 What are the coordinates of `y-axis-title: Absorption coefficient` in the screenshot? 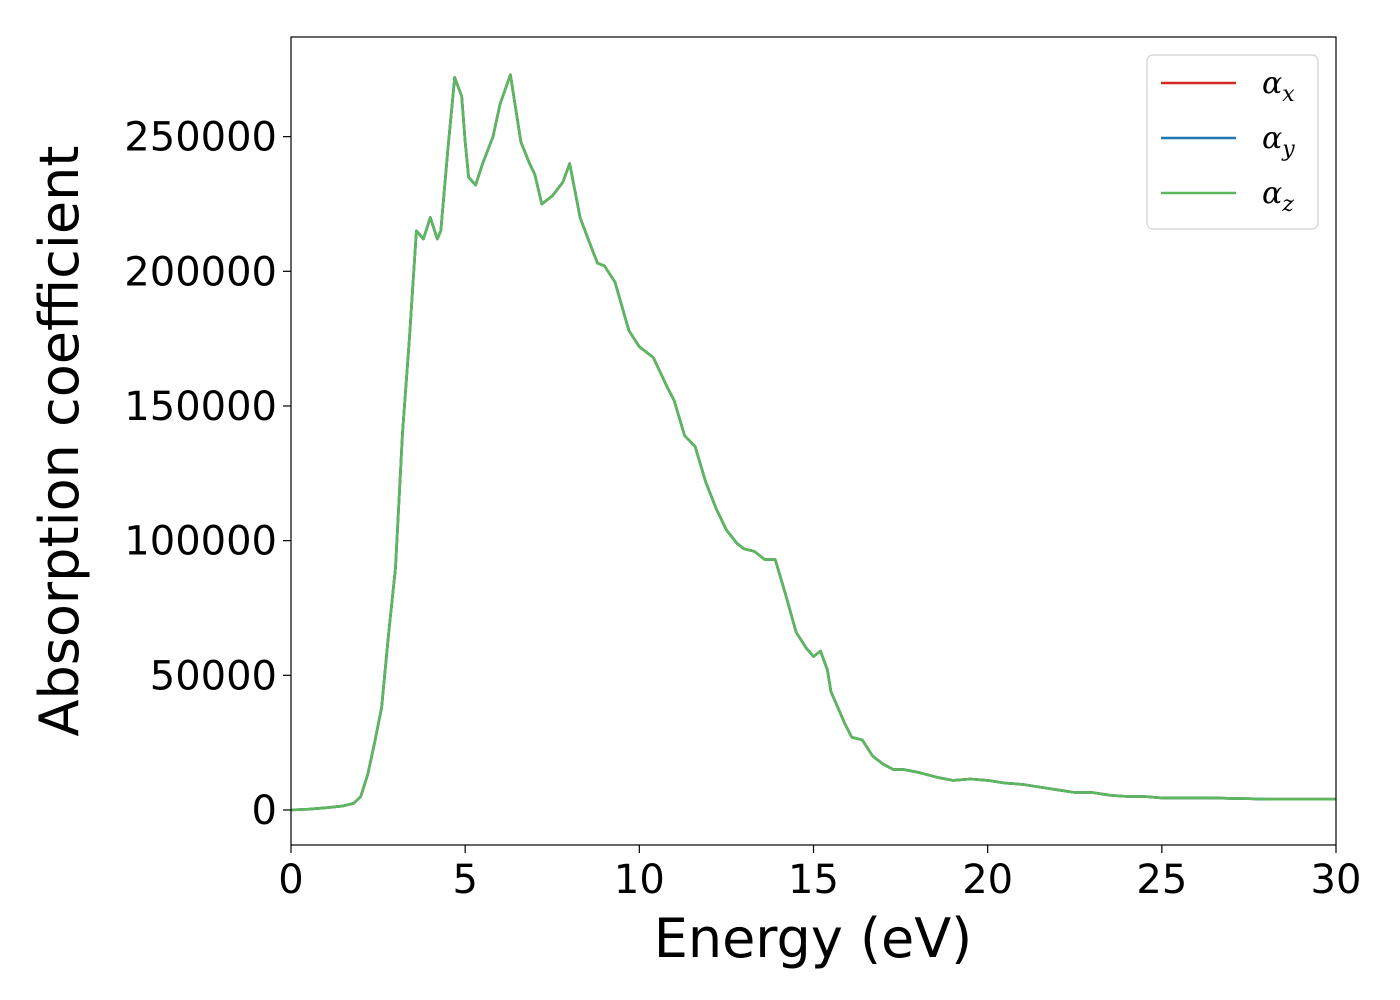 It's located at (59, 441).